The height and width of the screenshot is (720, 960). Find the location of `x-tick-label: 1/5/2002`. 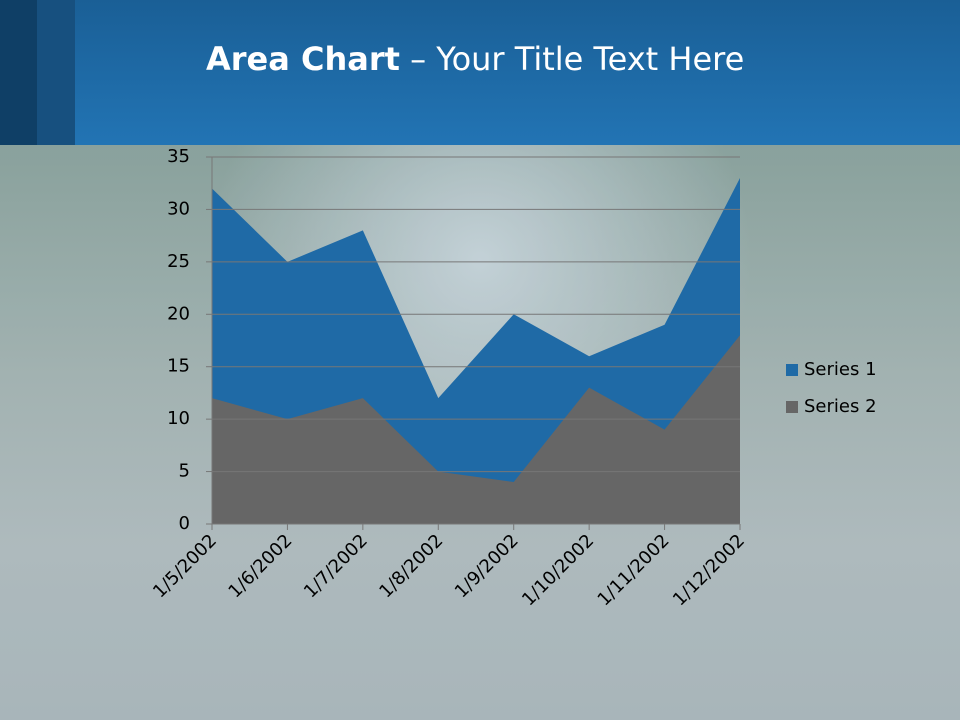

x-tick-label: 1/5/2002 is located at coordinates (185, 566).